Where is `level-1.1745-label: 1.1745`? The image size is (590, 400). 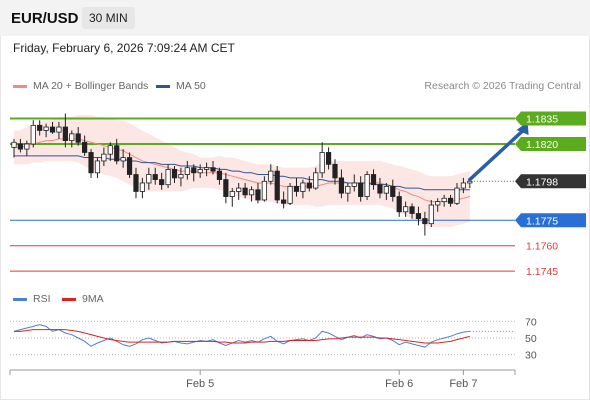 level-1.1745-label: 1.1745 is located at coordinates (542, 272).